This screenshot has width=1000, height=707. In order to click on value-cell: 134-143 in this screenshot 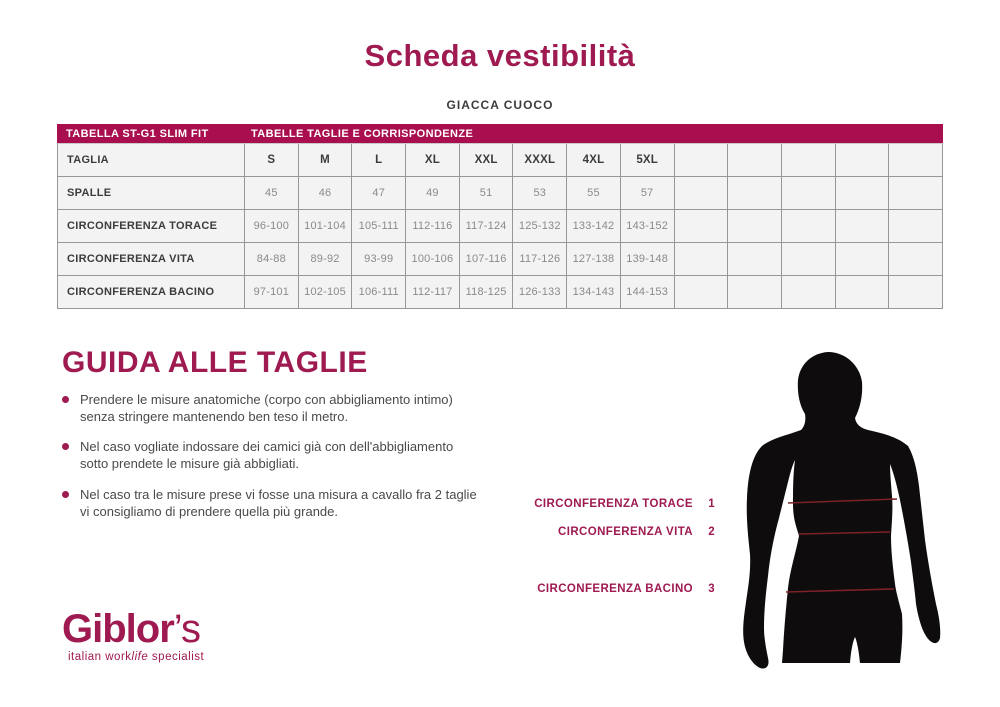, I will do `click(594, 292)`.